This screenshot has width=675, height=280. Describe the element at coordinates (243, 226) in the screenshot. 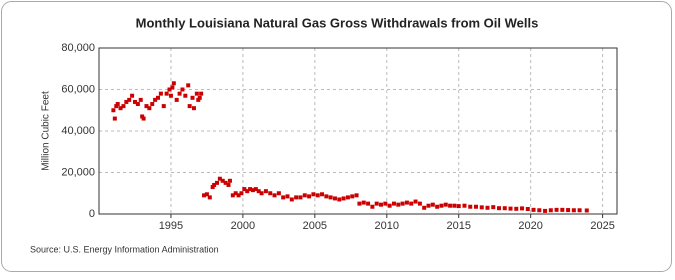

I see `x-tick-label: 2000` at that location.